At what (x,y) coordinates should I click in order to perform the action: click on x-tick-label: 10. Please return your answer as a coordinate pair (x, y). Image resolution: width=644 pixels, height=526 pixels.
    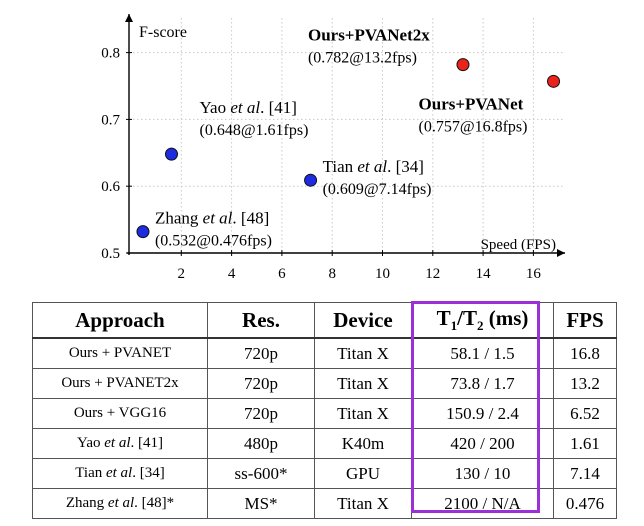
    Looking at the image, I should click on (382, 274).